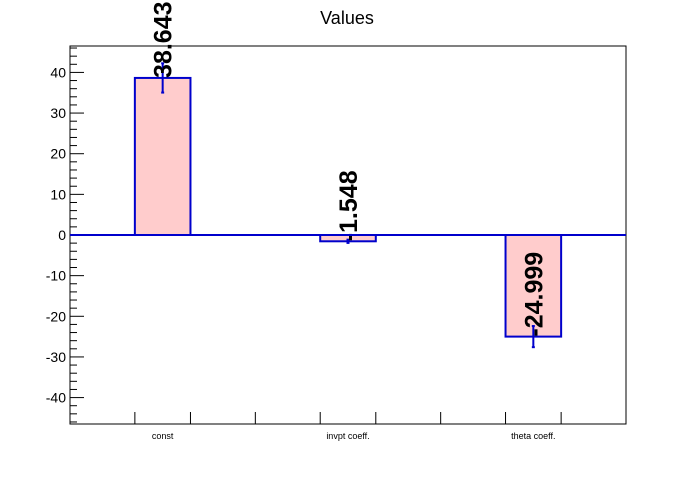  Describe the element at coordinates (162, 156) in the screenshot. I see `bar` at that location.